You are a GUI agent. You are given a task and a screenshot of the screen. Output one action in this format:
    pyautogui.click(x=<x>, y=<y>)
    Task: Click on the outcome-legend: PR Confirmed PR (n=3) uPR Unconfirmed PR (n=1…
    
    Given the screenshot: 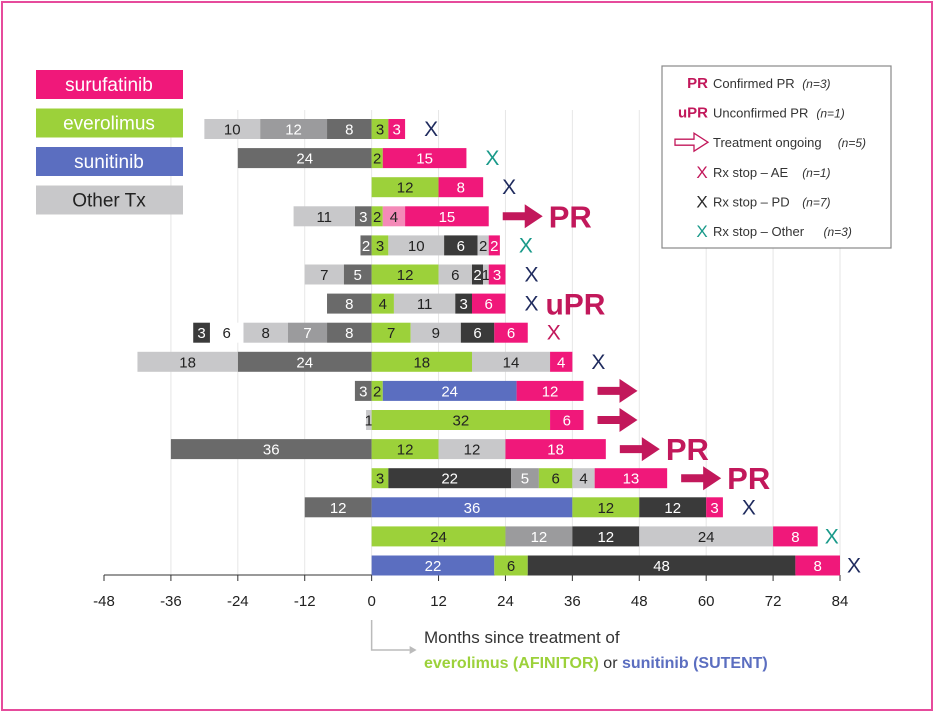 What is the action you would take?
    pyautogui.click(x=776, y=157)
    